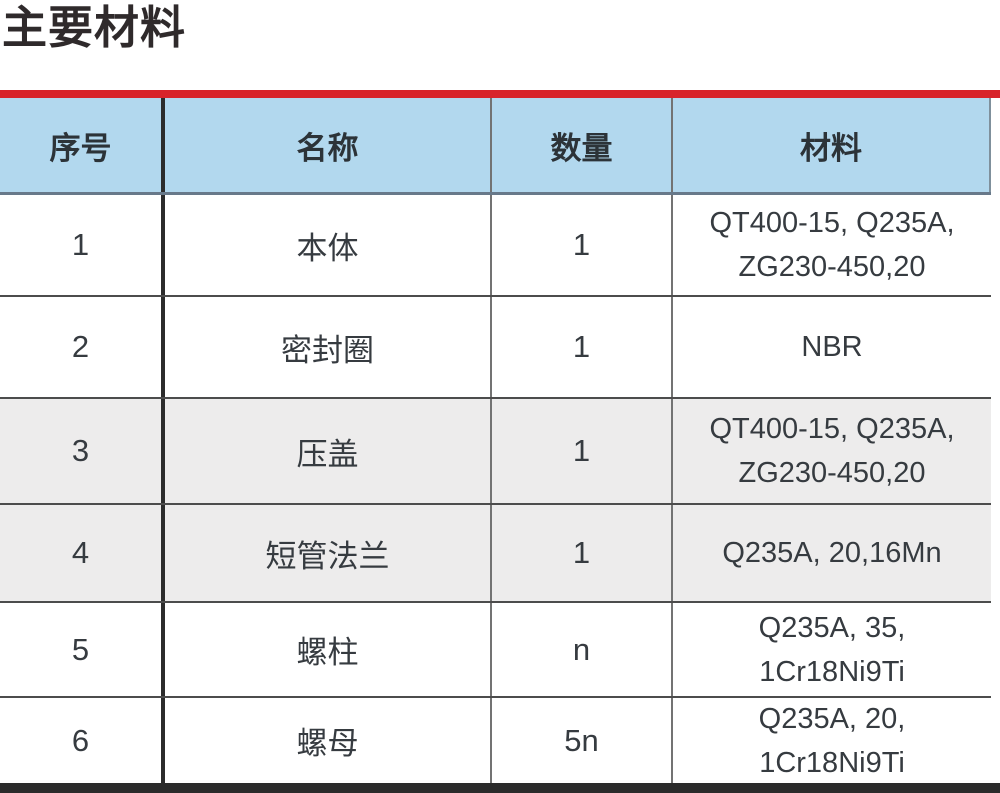 Image resolution: width=1000 pixels, height=793 pixels. Describe the element at coordinates (82, 245) in the screenshot. I see `cell-no: 1` at that location.